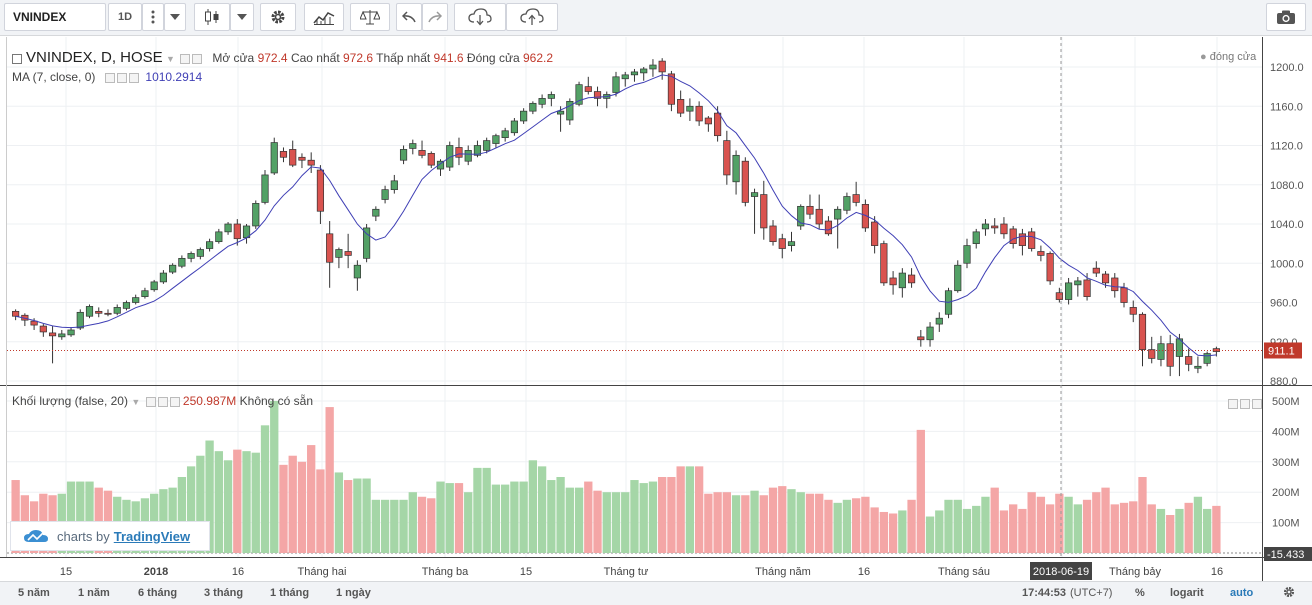  What do you see at coordinates (110, 536) in the screenshot?
I see `tradingview-branding: charts by TradingView` at bounding box center [110, 536].